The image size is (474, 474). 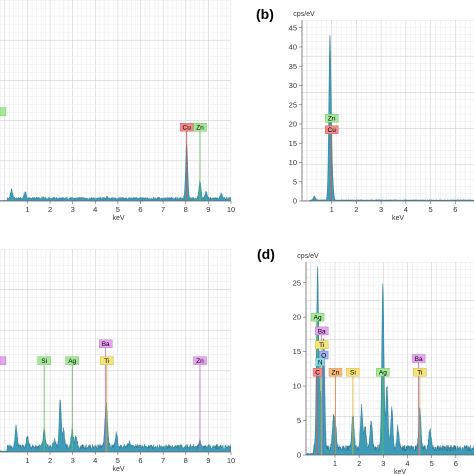 What do you see at coordinates (293, 66) in the screenshot?
I see `y-tick-label: 35` at bounding box center [293, 66].